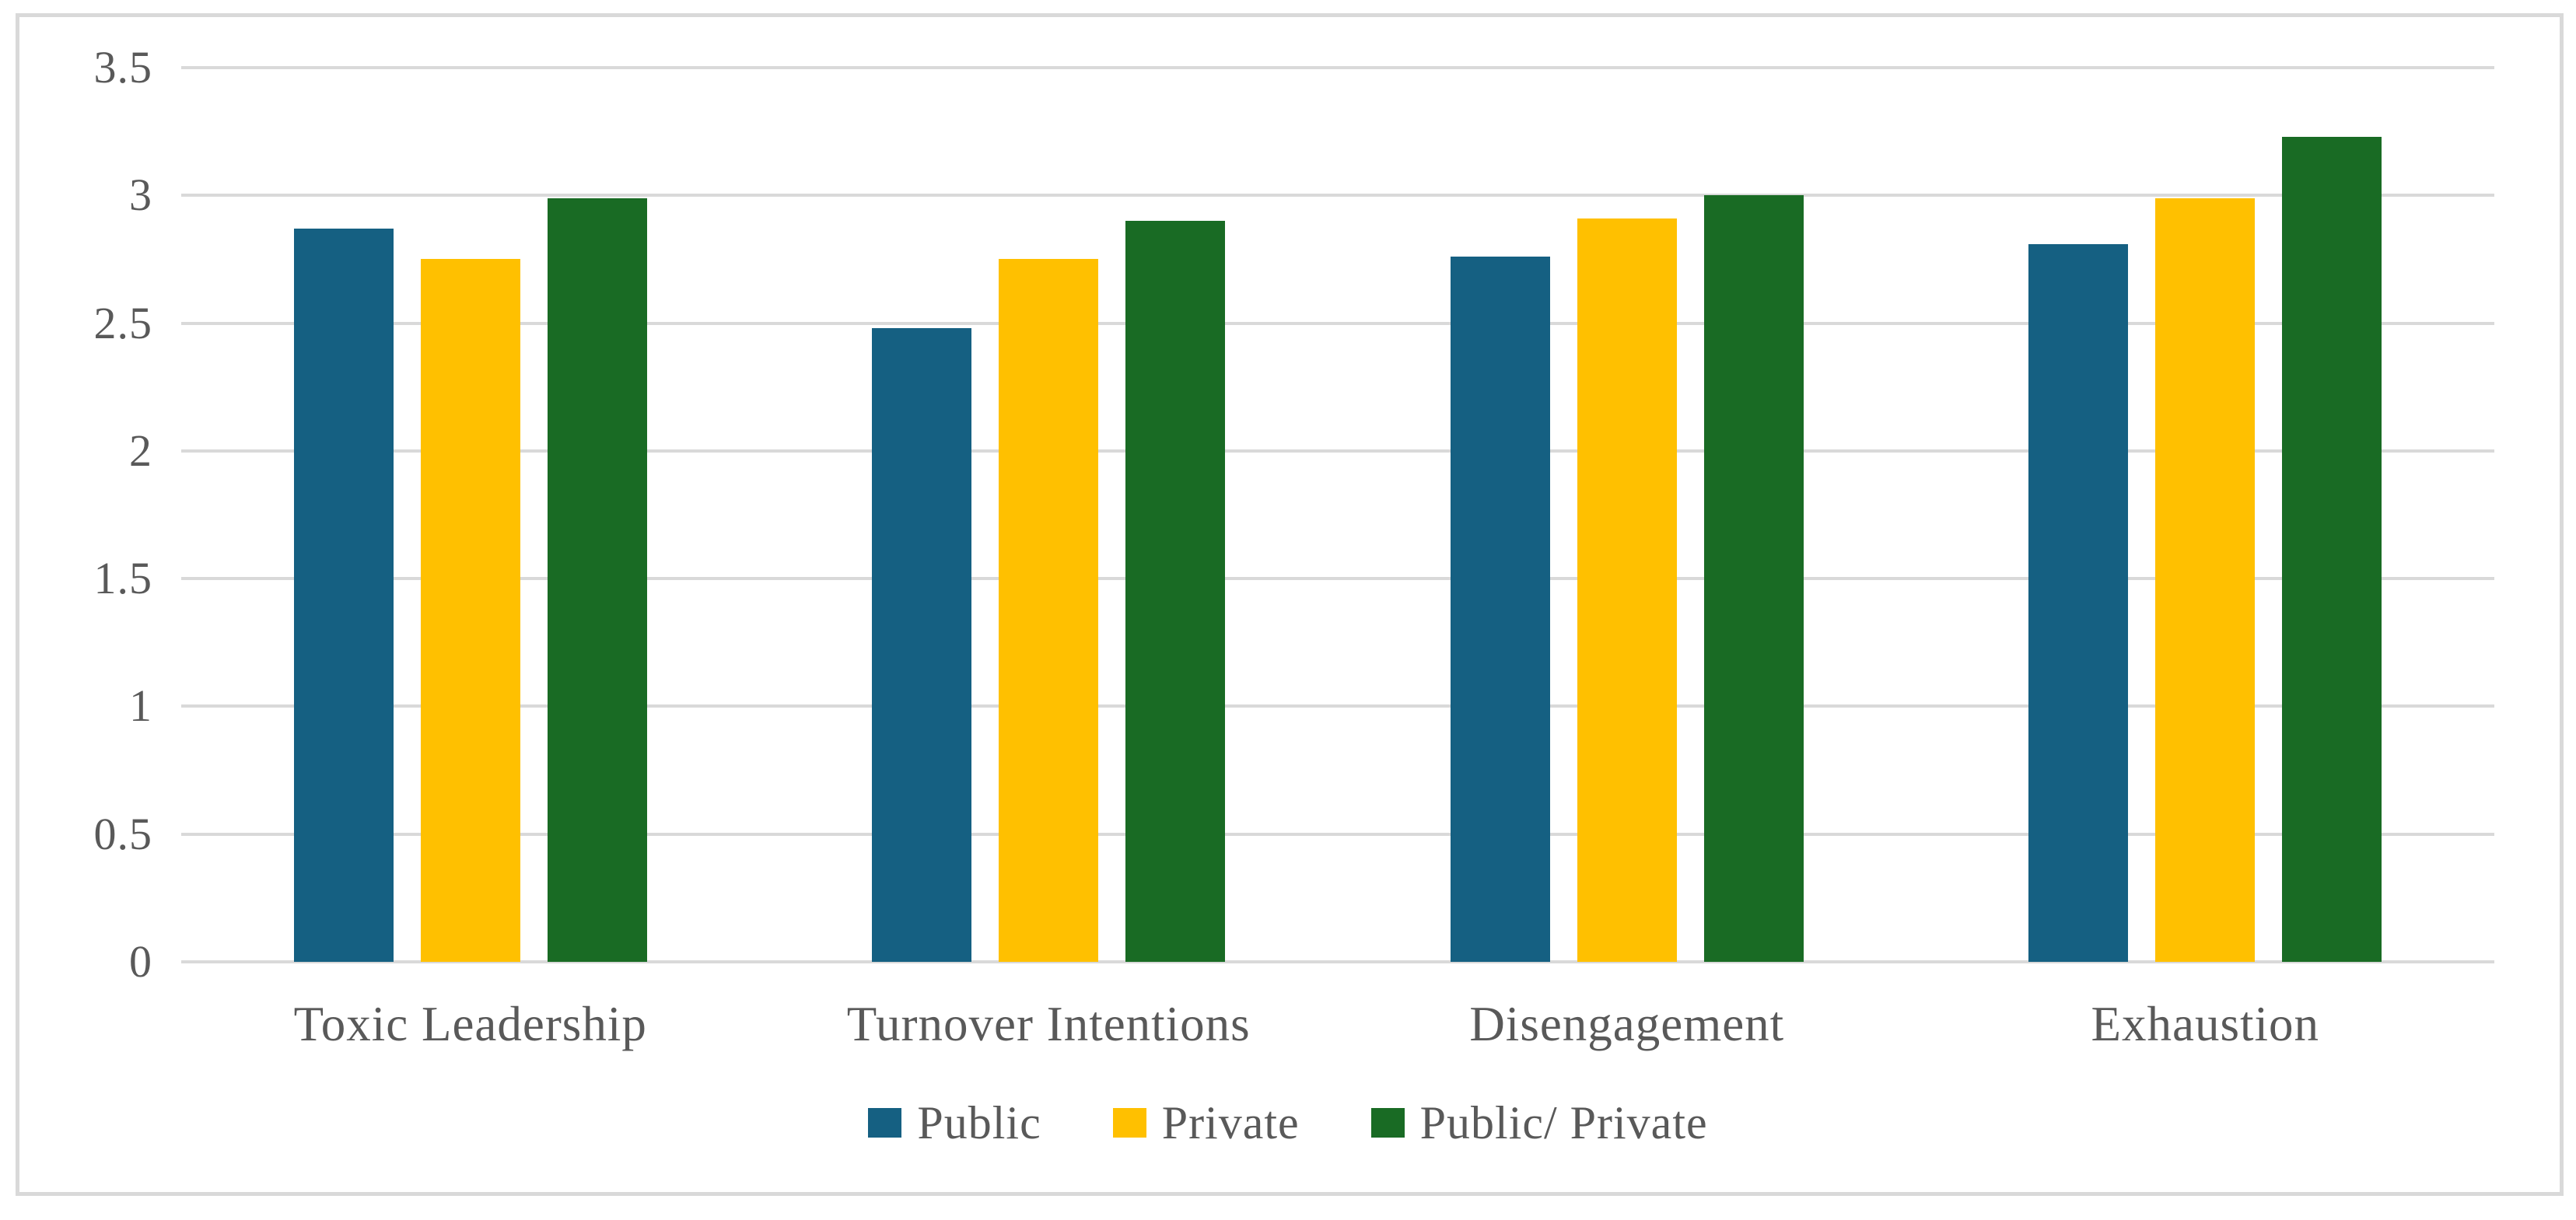  What do you see at coordinates (470, 1024) in the screenshot?
I see `category-label-toxic-leadership: Toxic Leadership` at bounding box center [470, 1024].